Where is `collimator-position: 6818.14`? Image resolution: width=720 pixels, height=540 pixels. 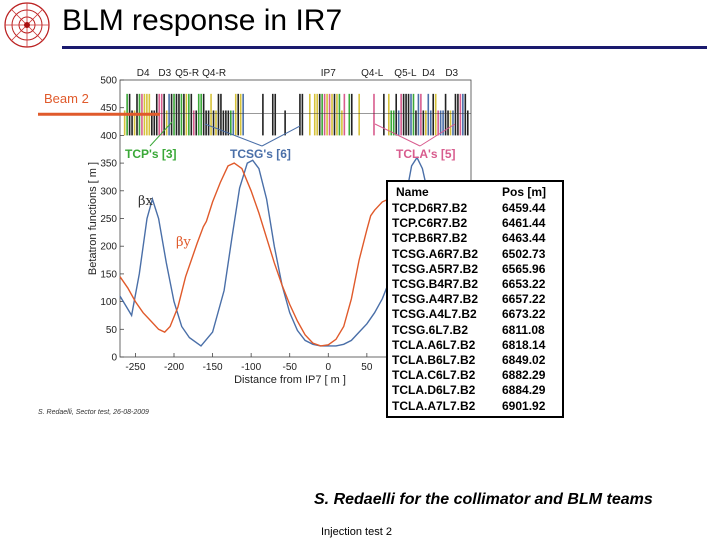
collimator-position: 6818.14 is located at coordinates (524, 344).